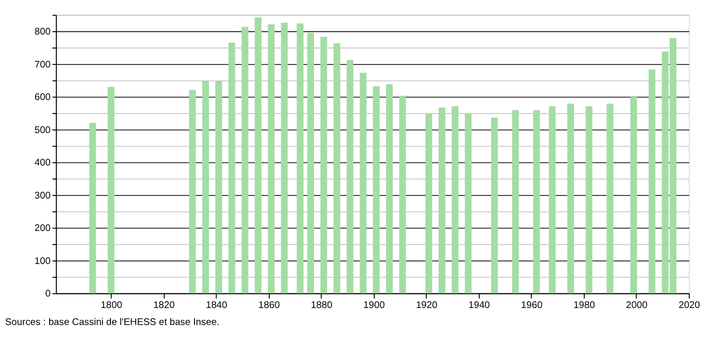  Describe the element at coordinates (584, 306) in the screenshot. I see `x-tick-label: 1980` at that location.